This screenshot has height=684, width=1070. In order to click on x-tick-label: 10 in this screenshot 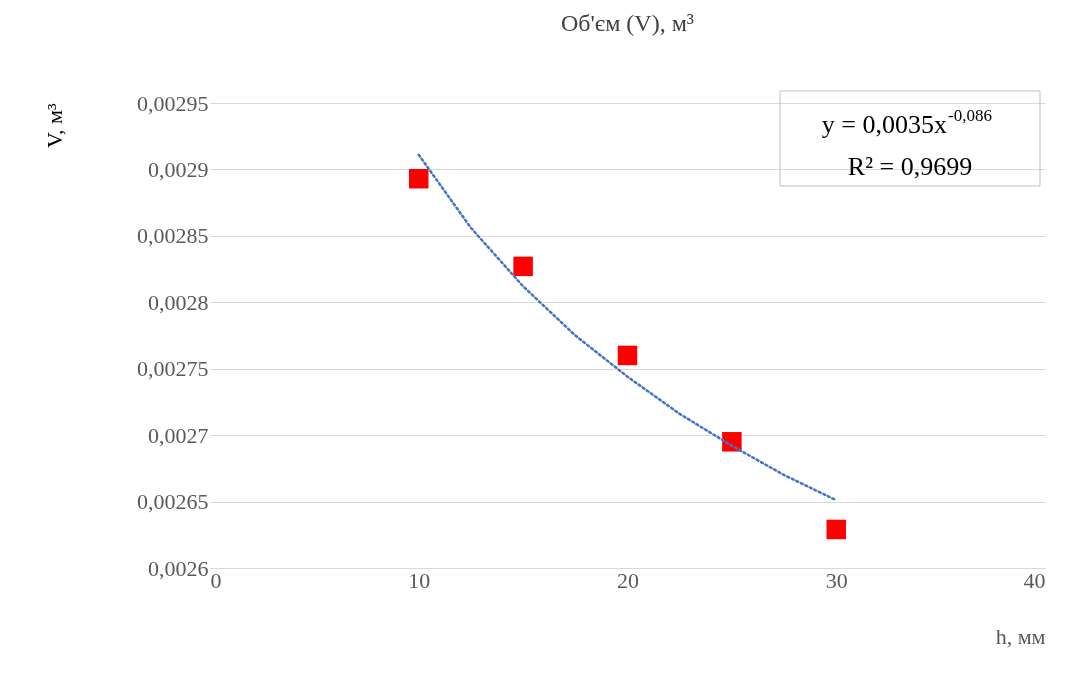, I will do `click(419, 580)`.